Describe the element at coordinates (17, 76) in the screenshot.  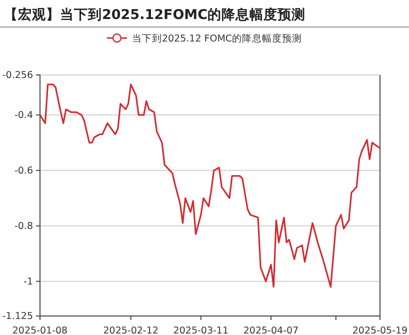
I see `y-tick-label: -0.256` at that location.